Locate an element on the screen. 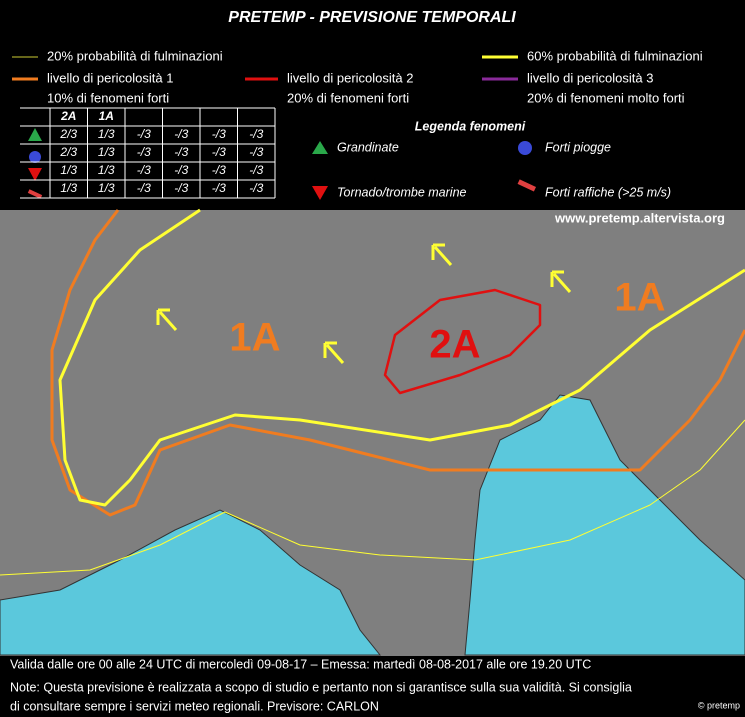  phenomena-label: Forti raffiche (>25 m/s) is located at coordinates (608, 192).